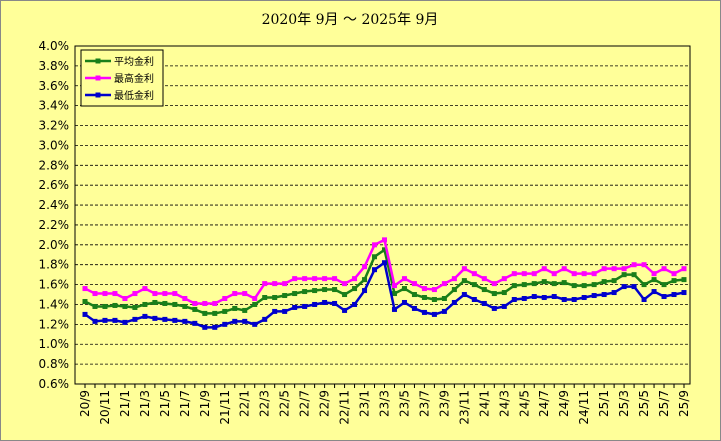 This screenshot has height=441, width=721. Describe the element at coordinates (54, 185) in the screenshot. I see `y-tick-label: 2.6%` at that location.